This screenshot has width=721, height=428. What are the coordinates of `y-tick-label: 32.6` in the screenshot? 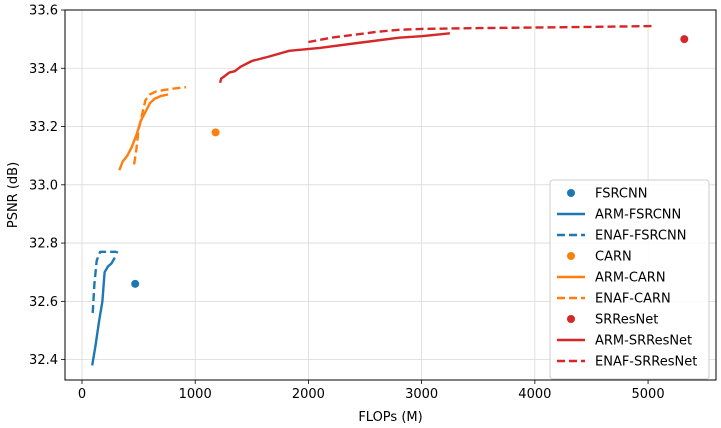 It's located at (43, 302).